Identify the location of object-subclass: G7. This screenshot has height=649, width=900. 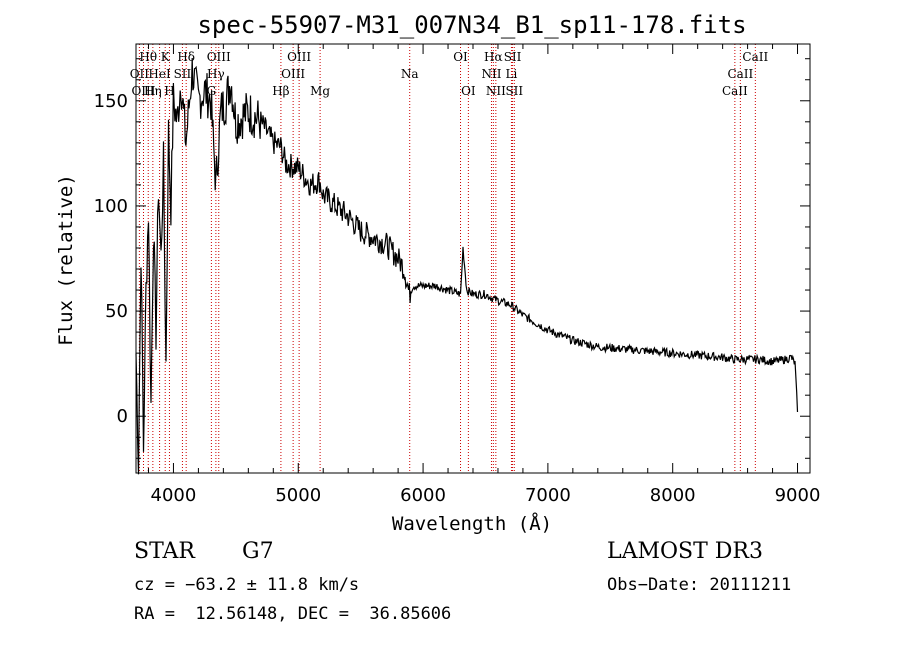
(258, 551).